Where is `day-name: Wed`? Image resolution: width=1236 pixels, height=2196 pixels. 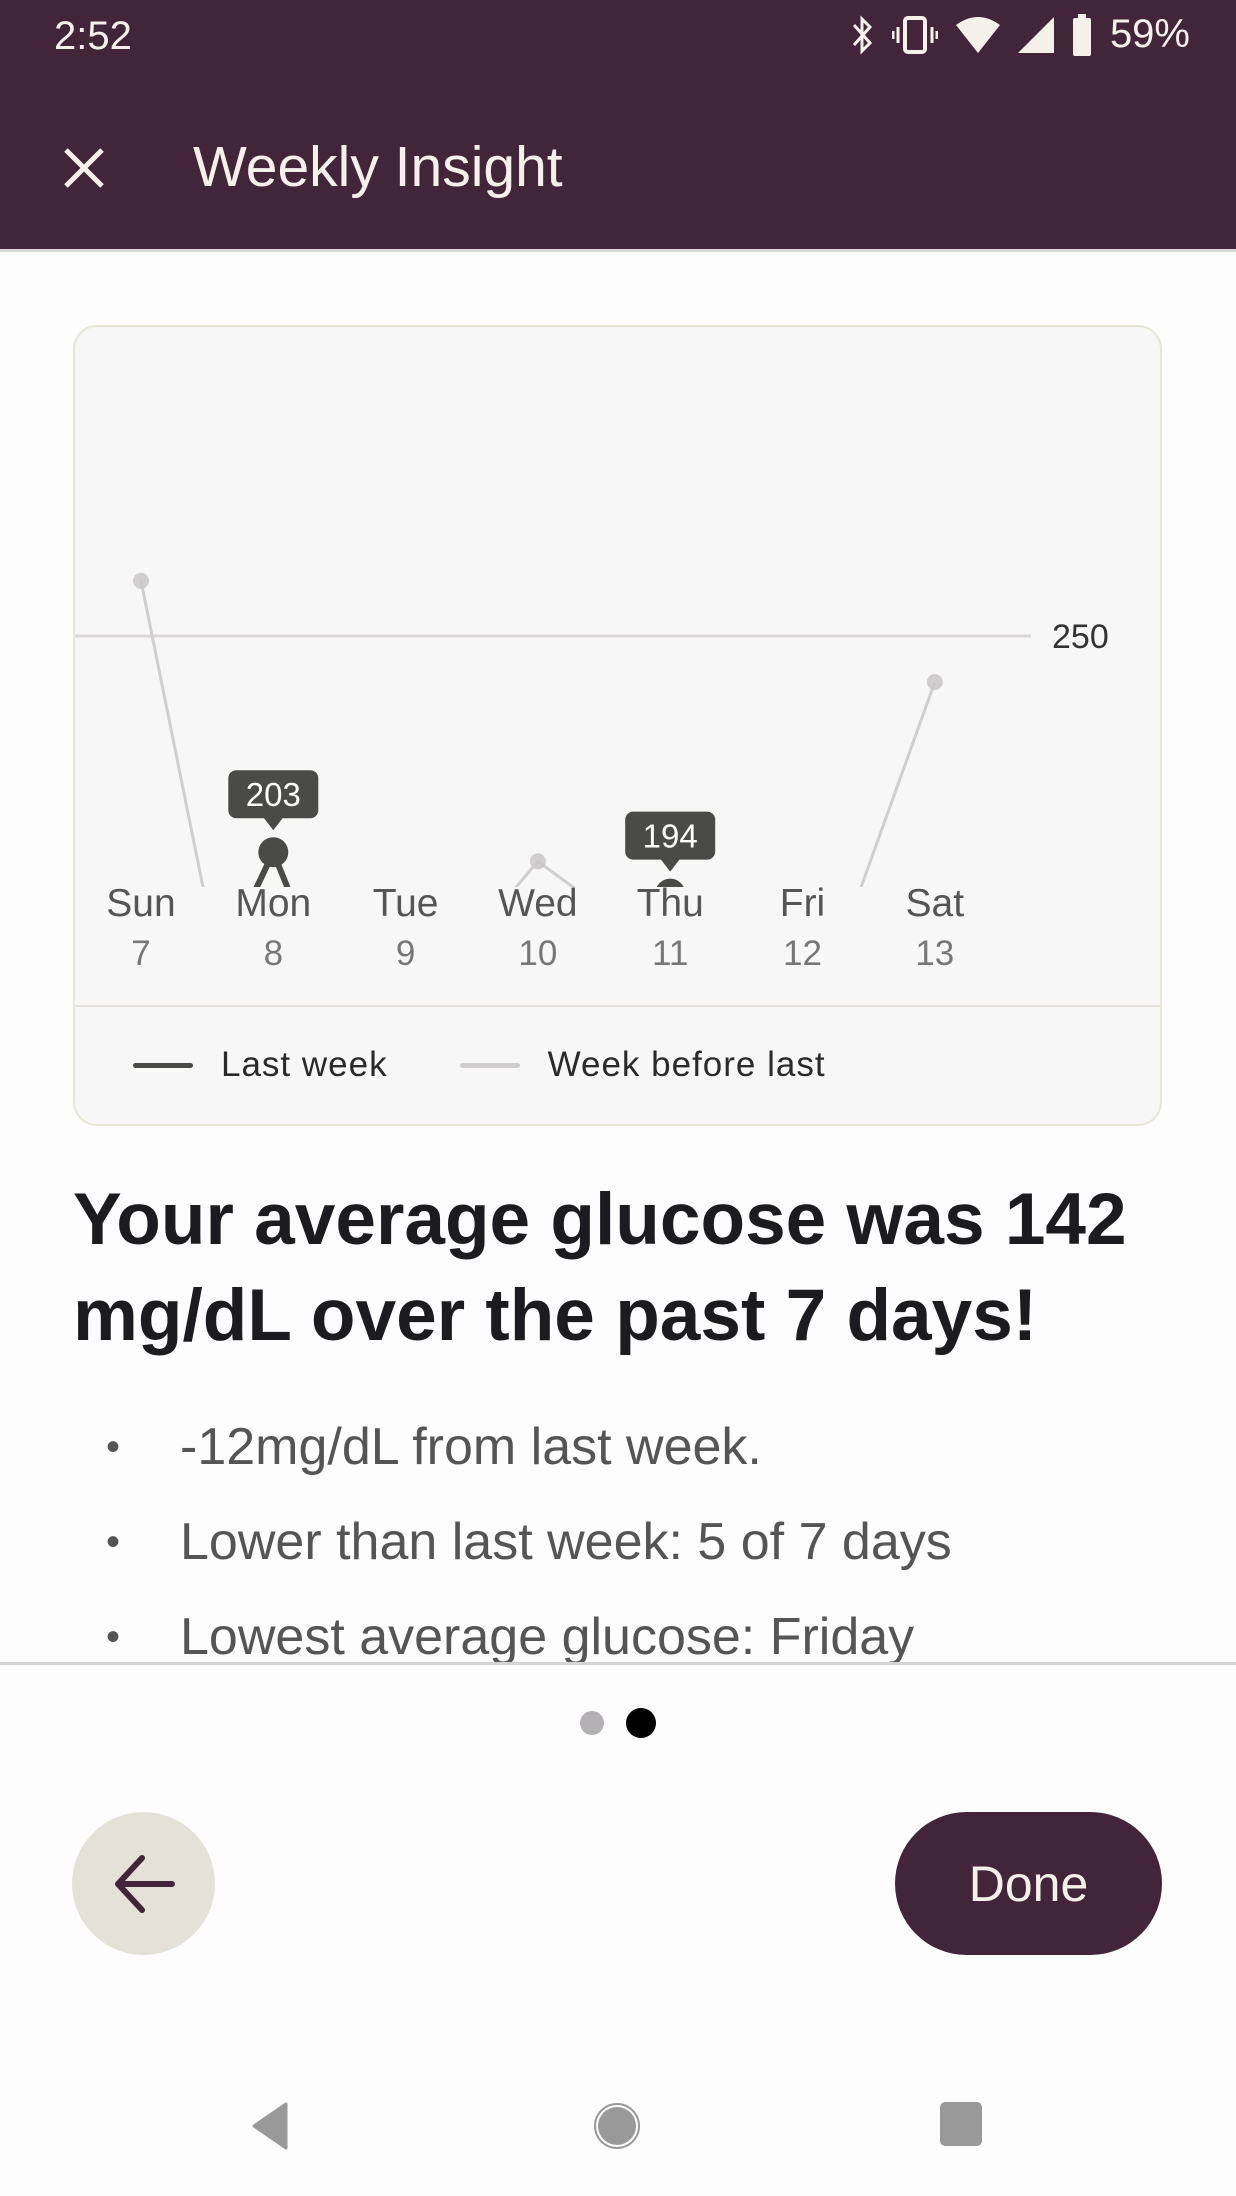
day-name: Wed is located at coordinates (538, 903).